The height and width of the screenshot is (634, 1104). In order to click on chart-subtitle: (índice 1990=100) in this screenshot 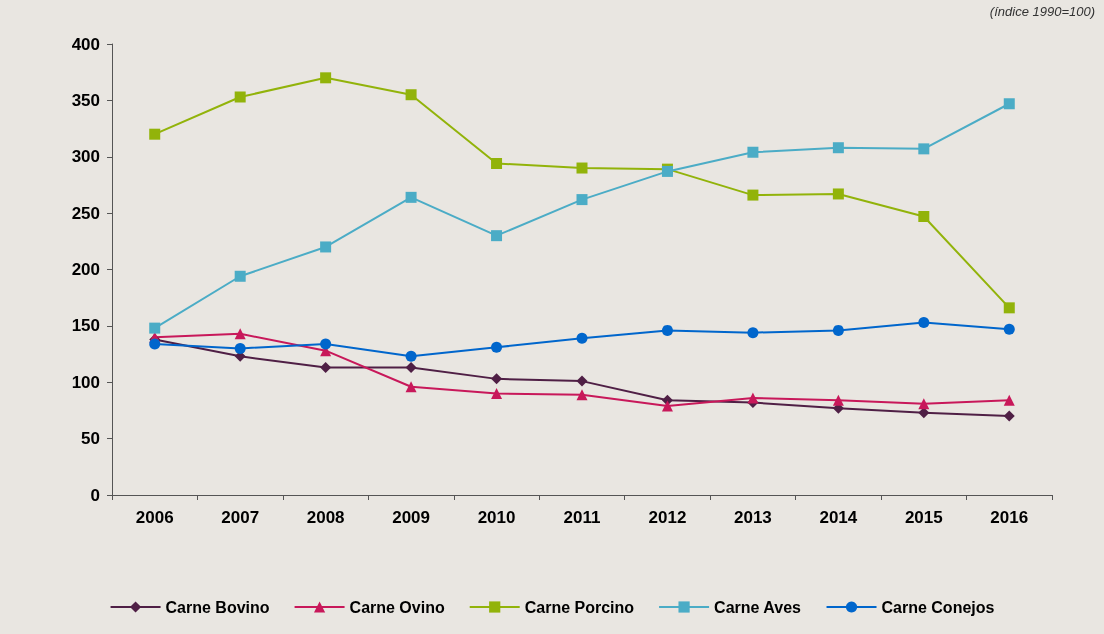, I will do `click(1042, 11)`.